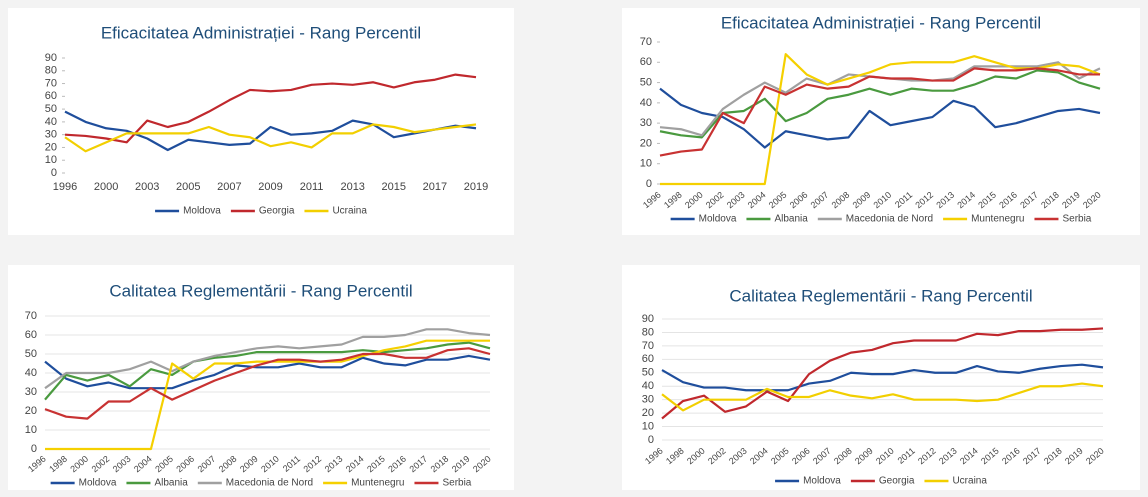 The image size is (1148, 497). I want to click on x-tick-label: 2007, so click(229, 187).